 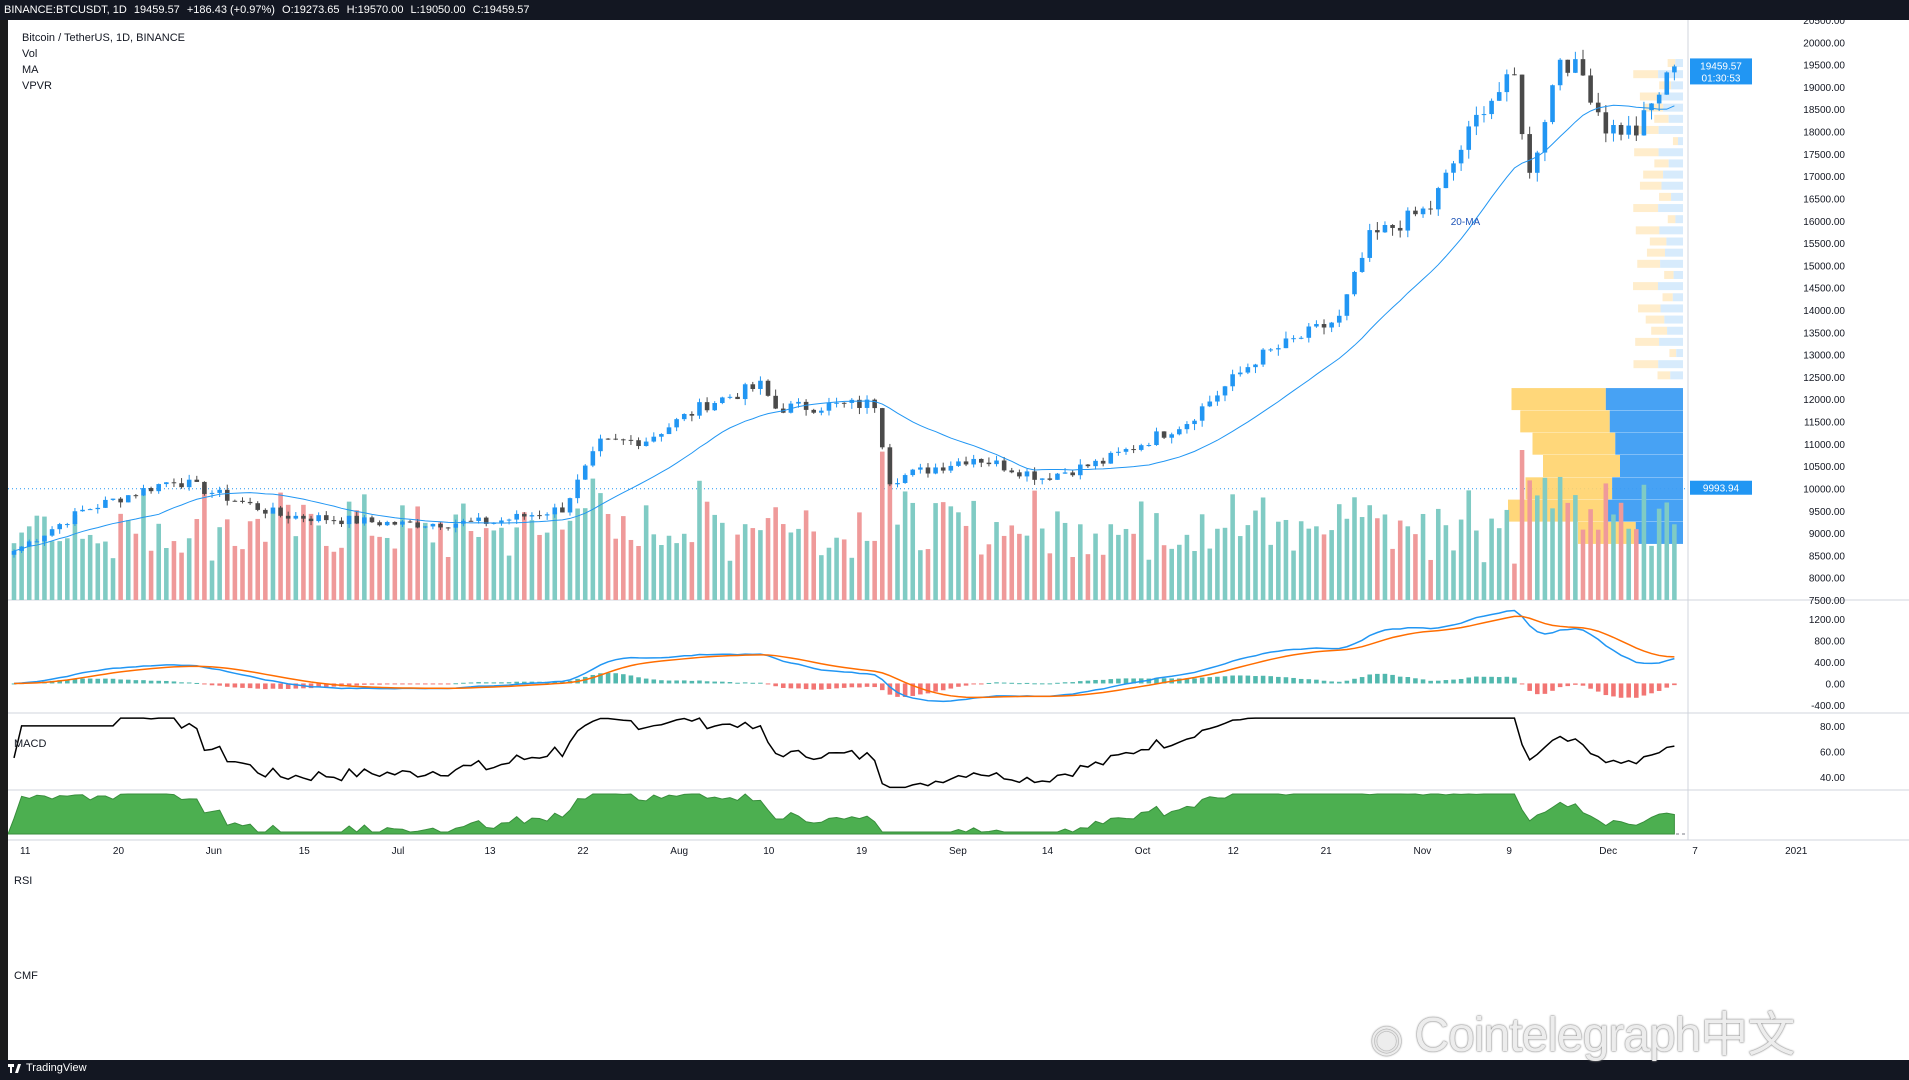 I want to click on macd-pane-label: MACD, so click(x=30, y=744).